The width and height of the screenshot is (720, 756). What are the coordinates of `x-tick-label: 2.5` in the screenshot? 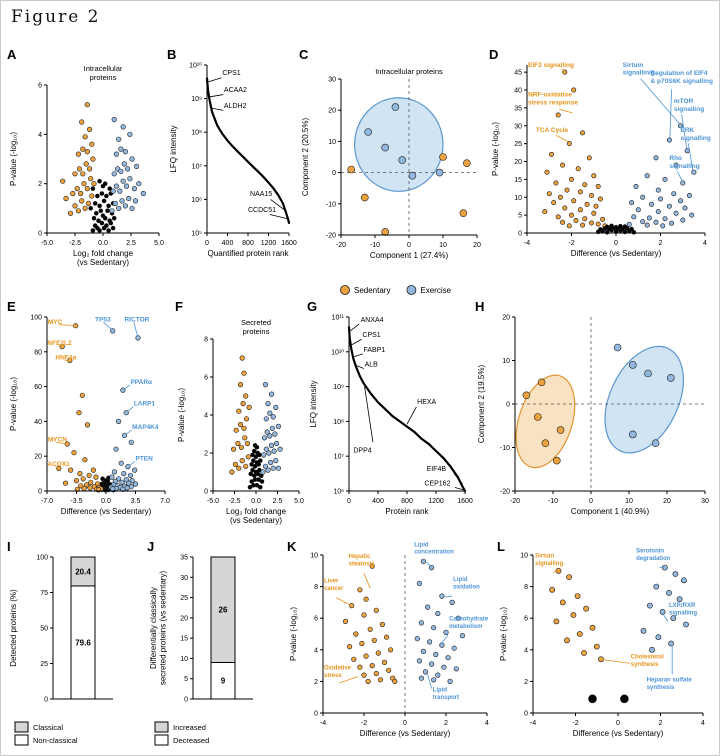 It's located at (278, 501).